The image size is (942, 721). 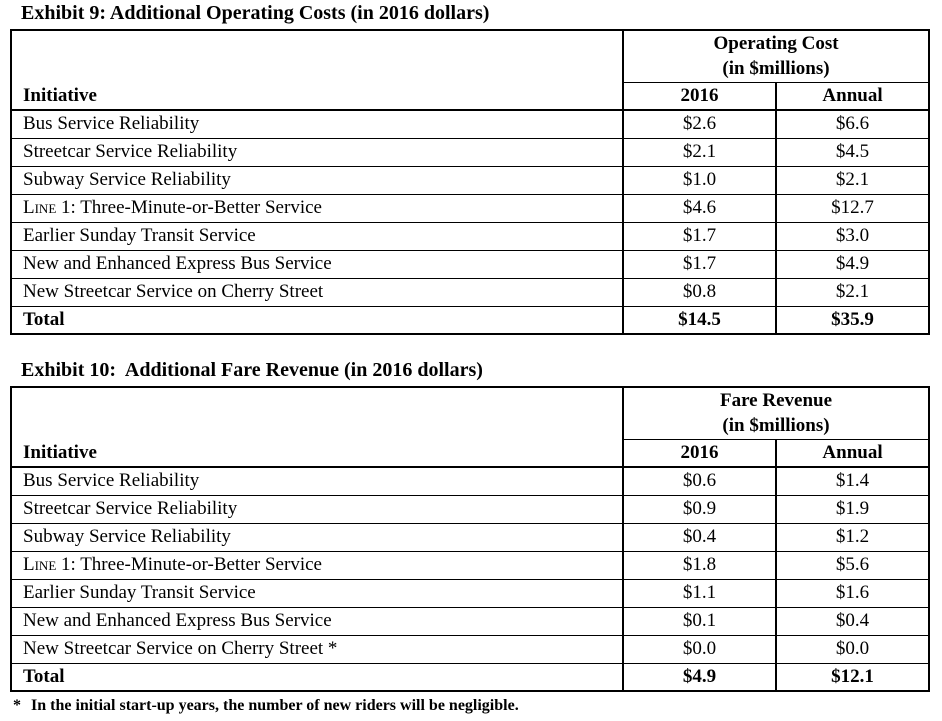 I want to click on total-annual-cell: $35.9, so click(x=852, y=320).